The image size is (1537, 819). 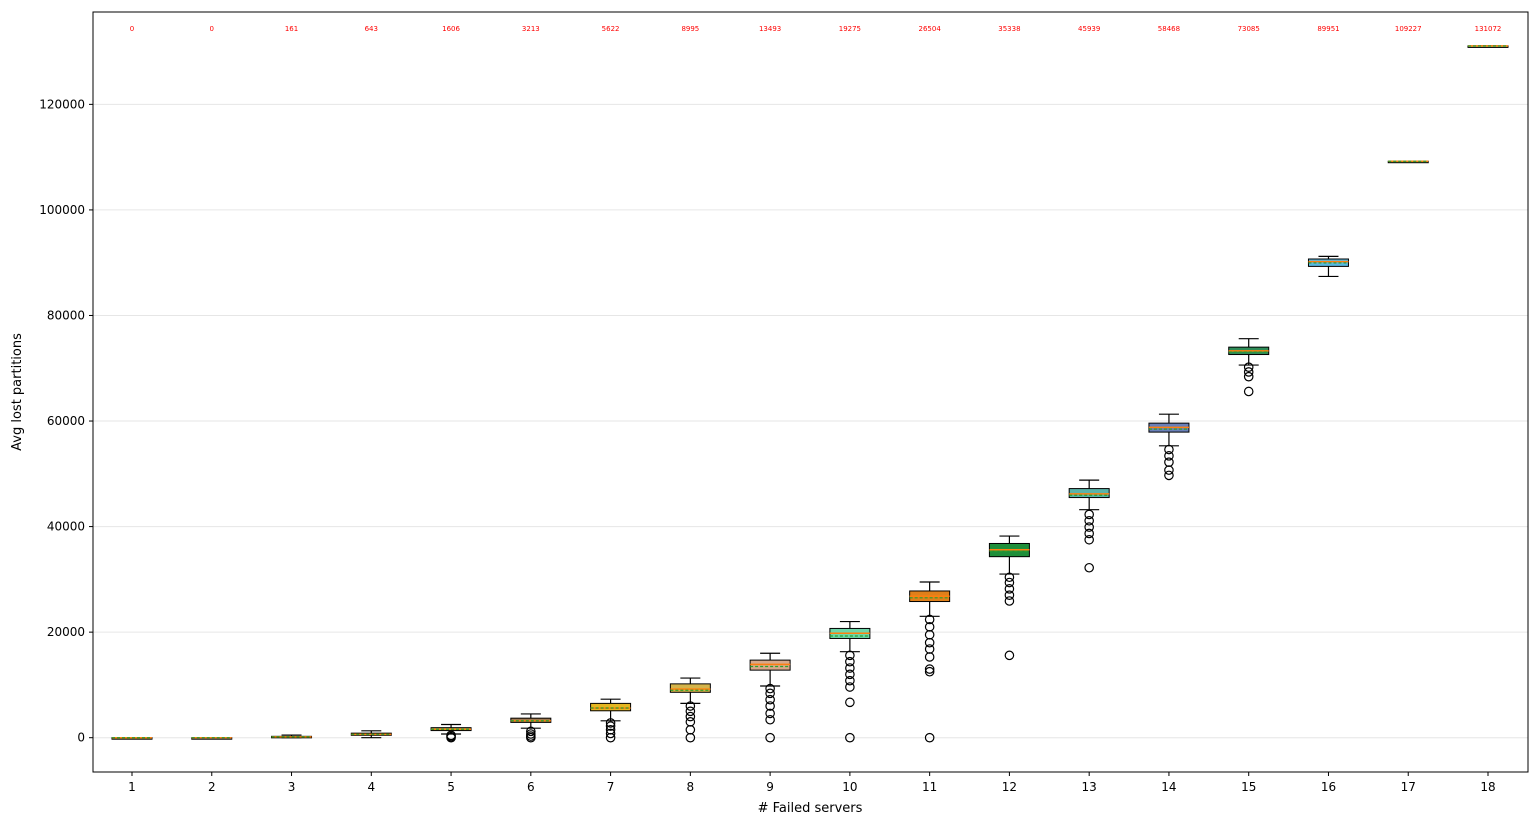 What do you see at coordinates (1168, 787) in the screenshot?
I see `x-tick-label: 14` at bounding box center [1168, 787].